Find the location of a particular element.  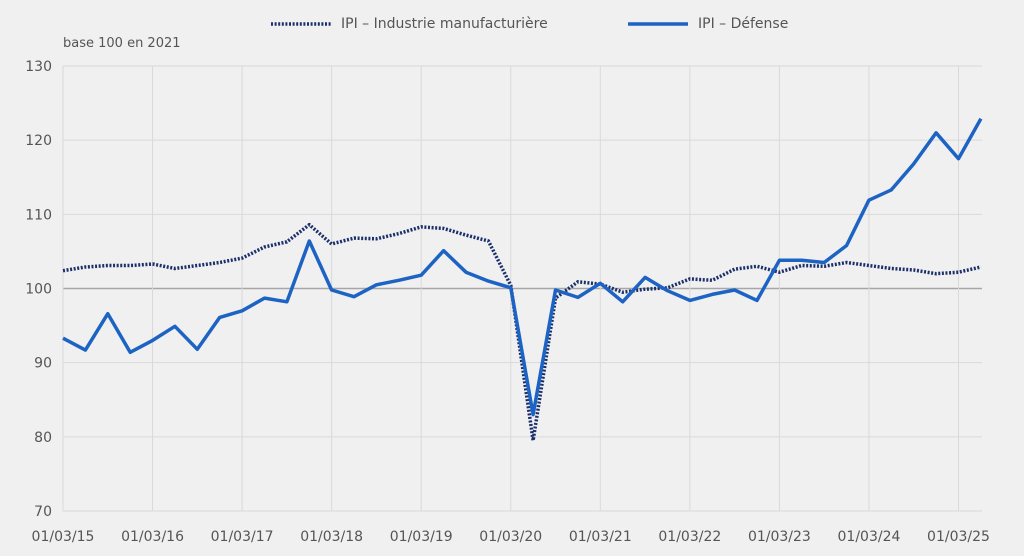

x-tick-label: 01/03/22 is located at coordinates (689, 537).